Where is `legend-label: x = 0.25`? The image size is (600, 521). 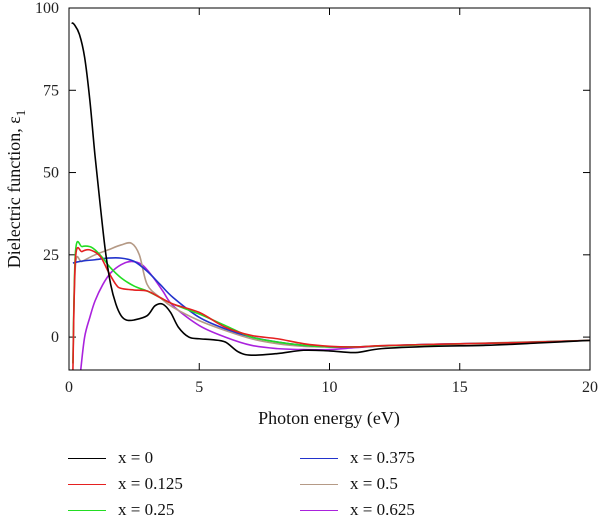
legend-label: x = 0.25 is located at coordinates (146, 509).